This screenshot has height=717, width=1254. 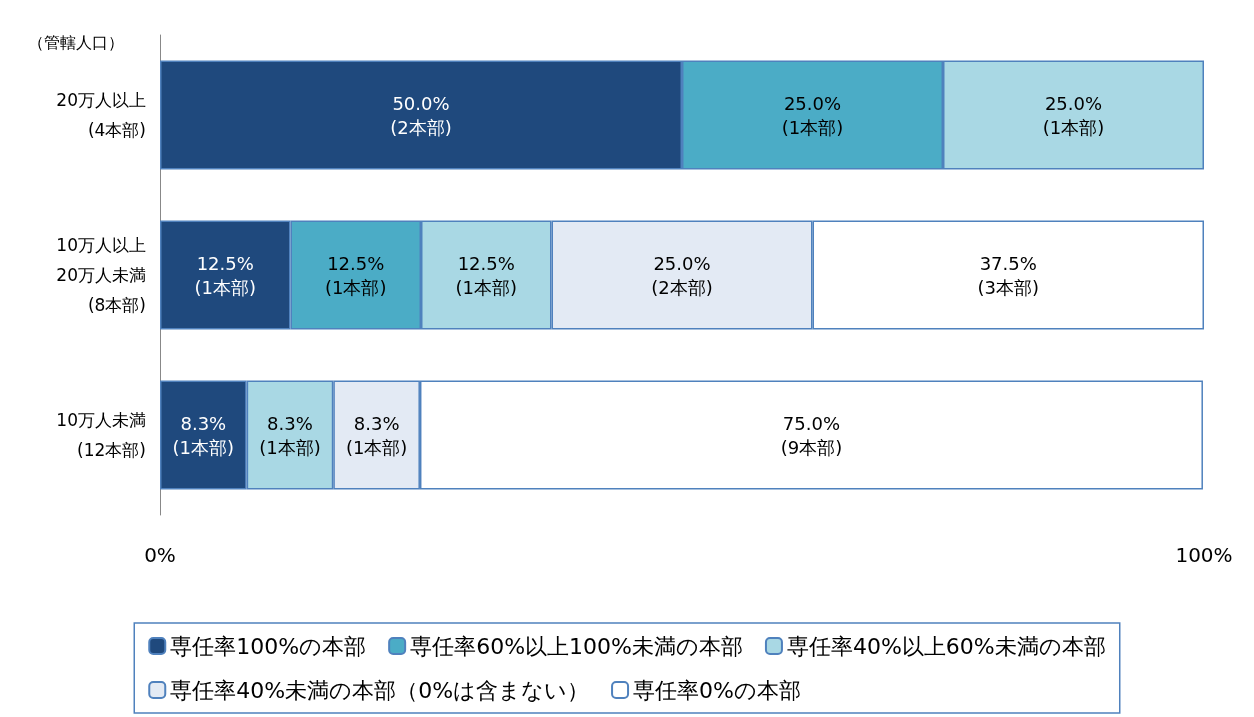 What do you see at coordinates (101, 115) in the screenshot?
I see `y-tick-label: 20万人以上 (4本部)` at bounding box center [101, 115].